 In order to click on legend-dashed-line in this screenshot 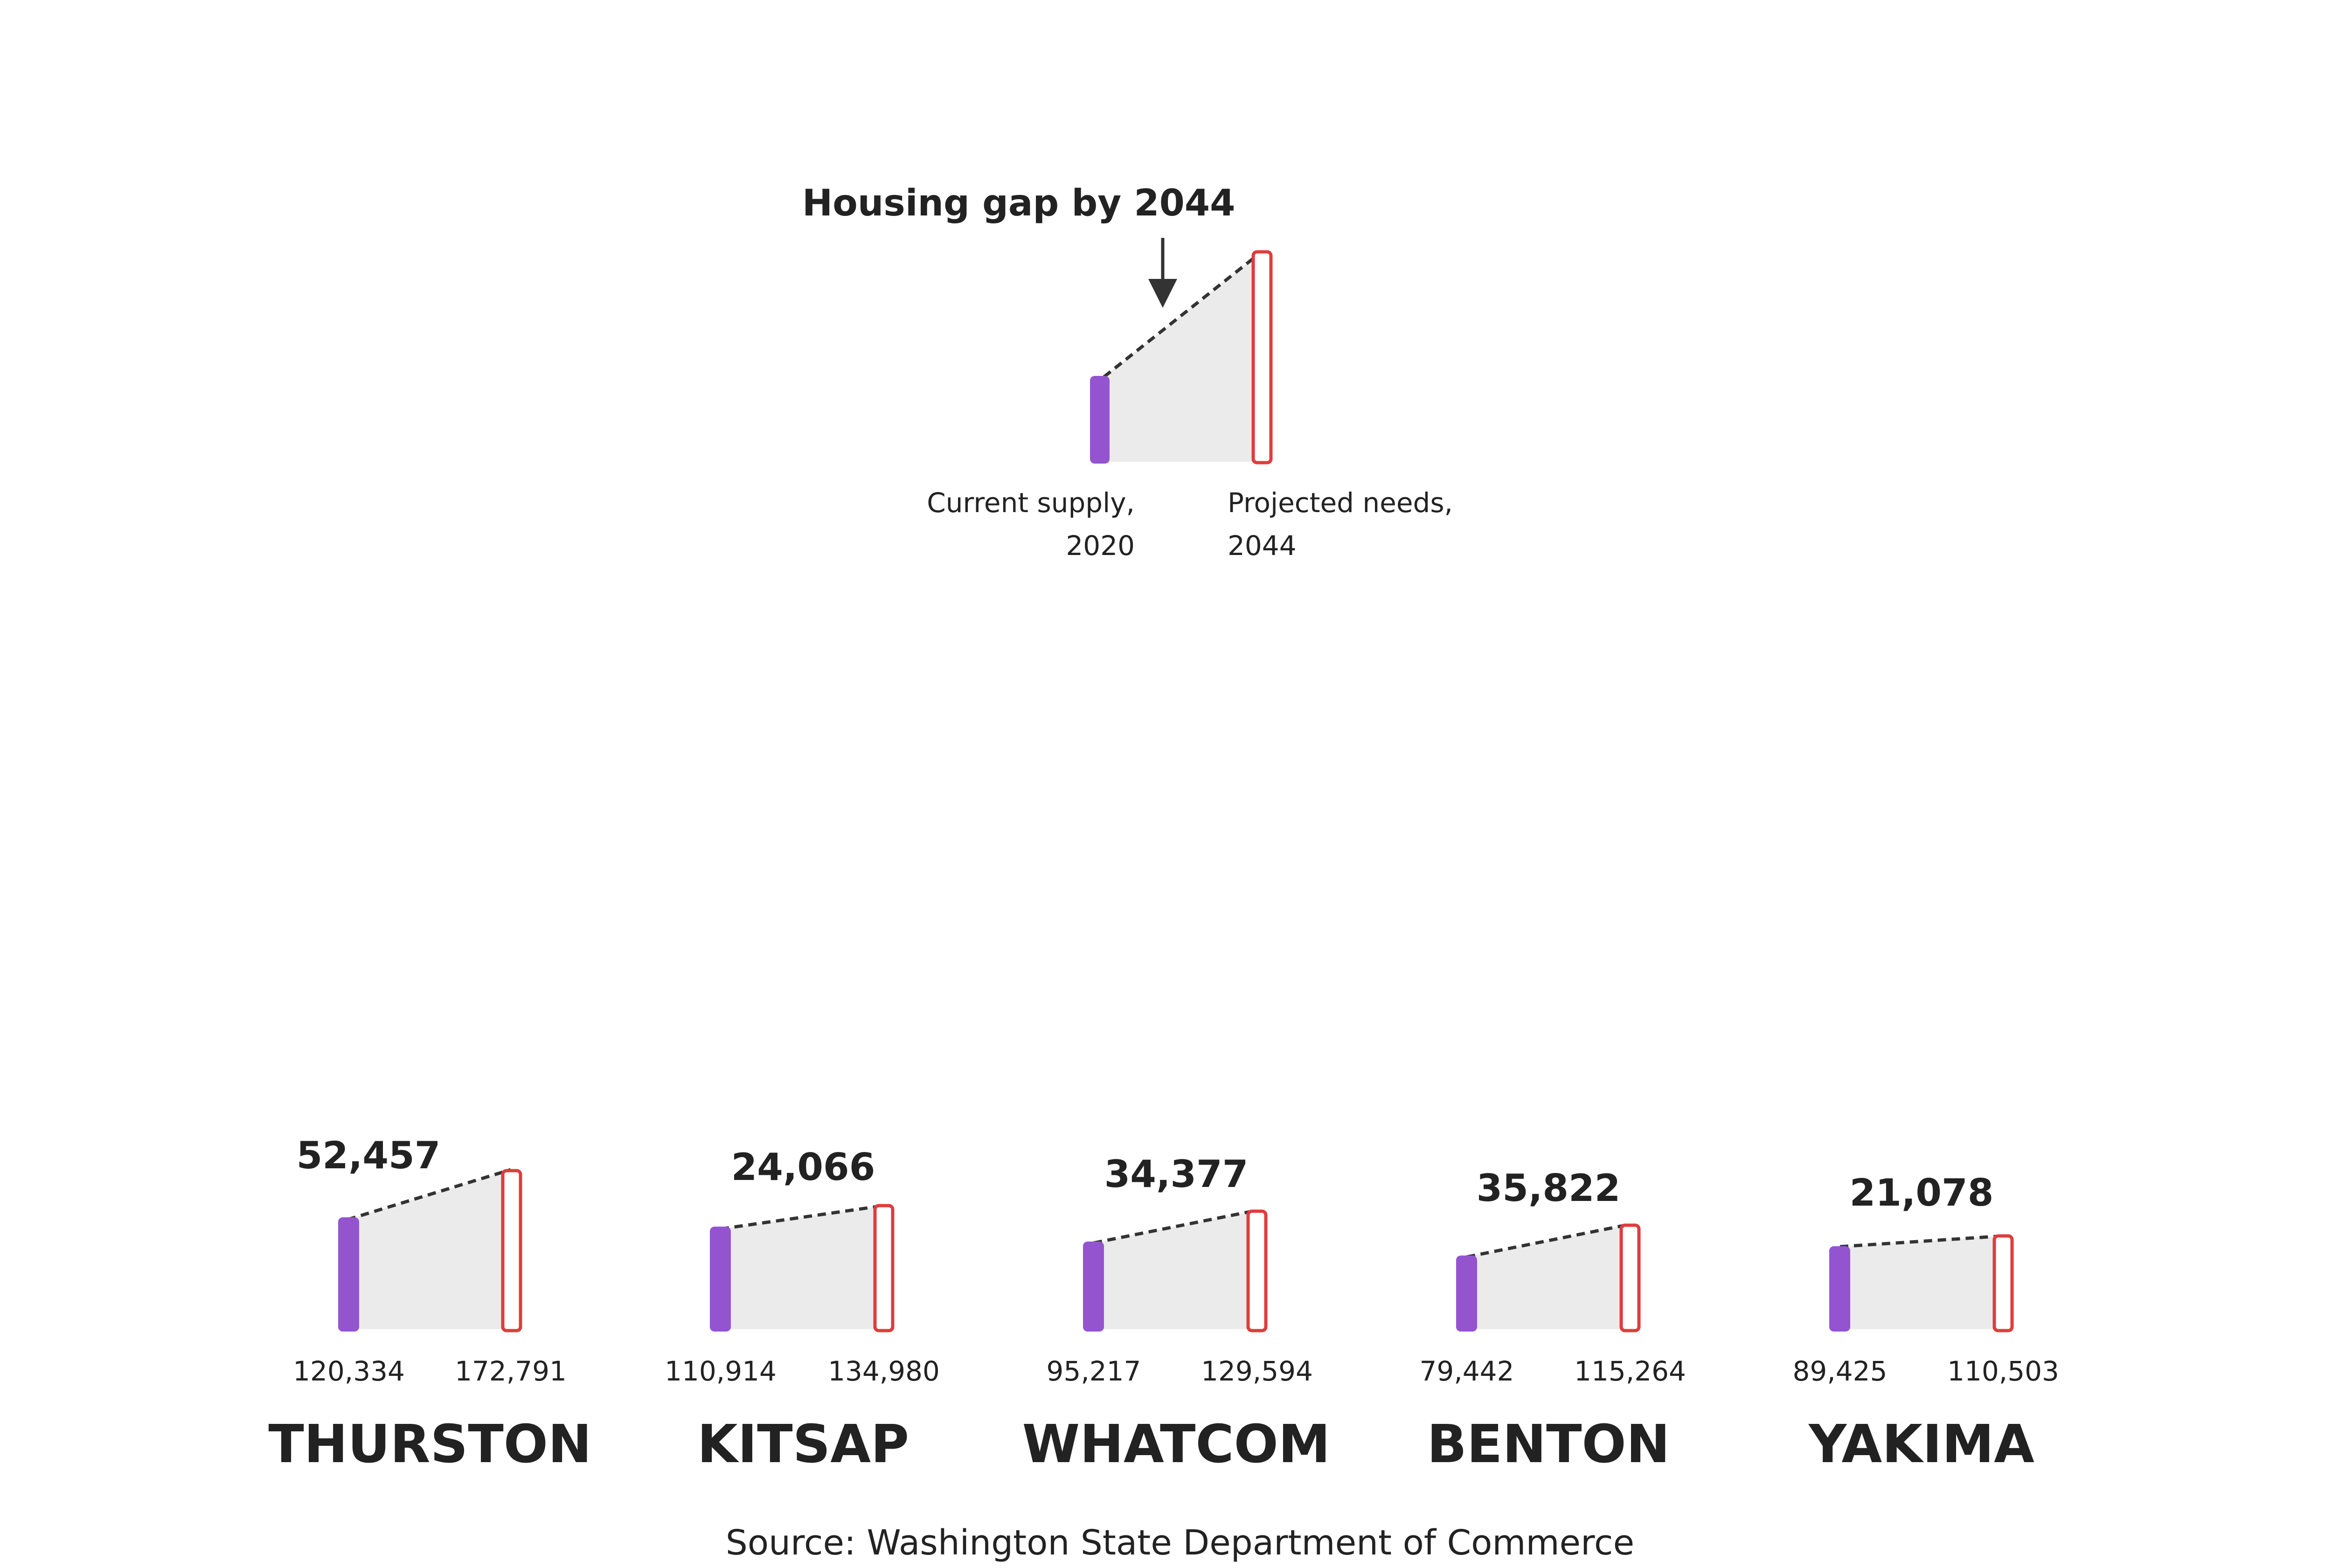, I will do `click(1183, 314)`.